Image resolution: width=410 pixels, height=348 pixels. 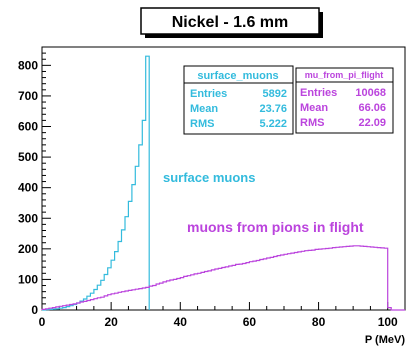 What do you see at coordinates (202, 124) in the screenshot?
I see `stats-1-rms-label: RMS` at bounding box center [202, 124].